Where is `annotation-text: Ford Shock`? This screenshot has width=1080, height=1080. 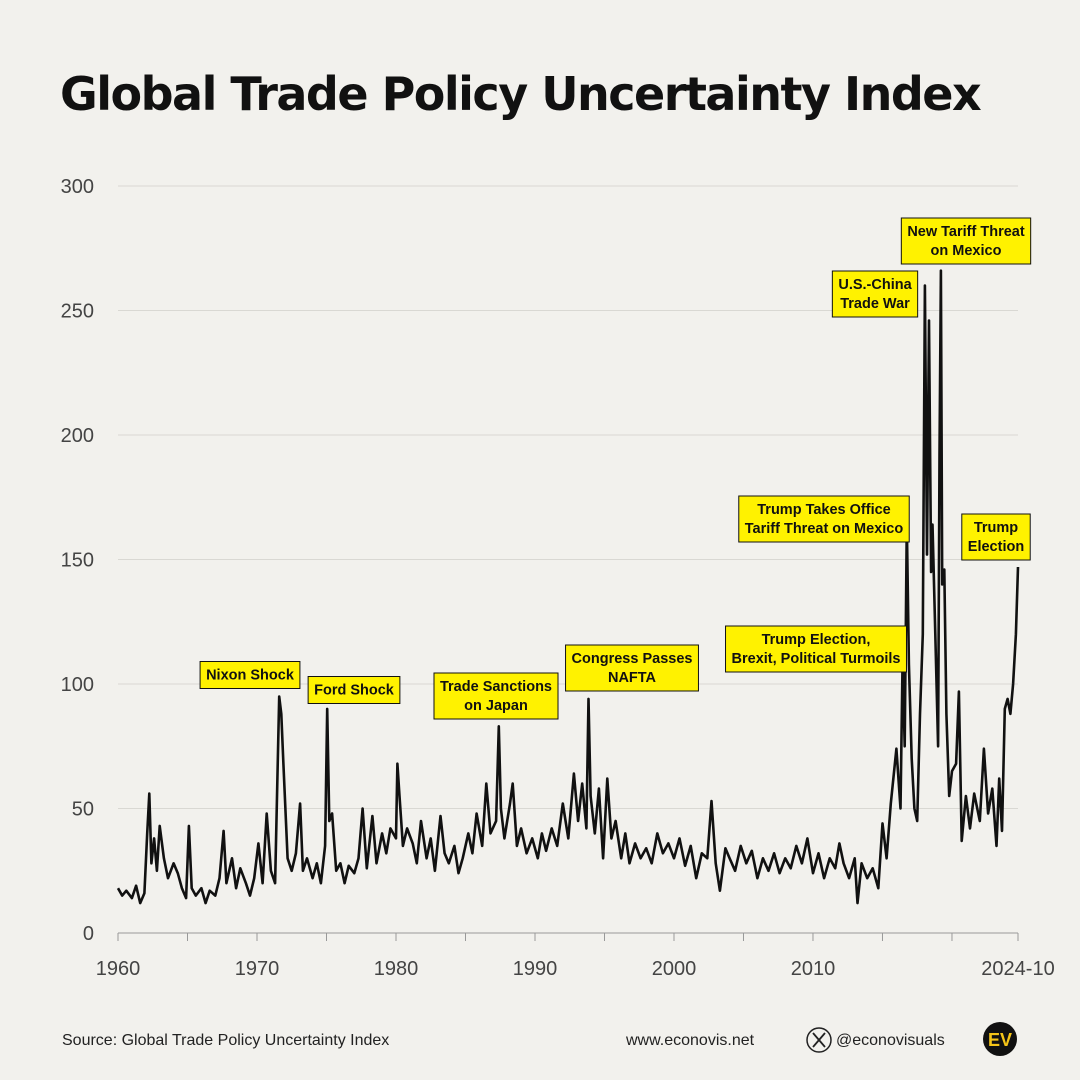
annotation-text: Ford Shock is located at coordinates (354, 691).